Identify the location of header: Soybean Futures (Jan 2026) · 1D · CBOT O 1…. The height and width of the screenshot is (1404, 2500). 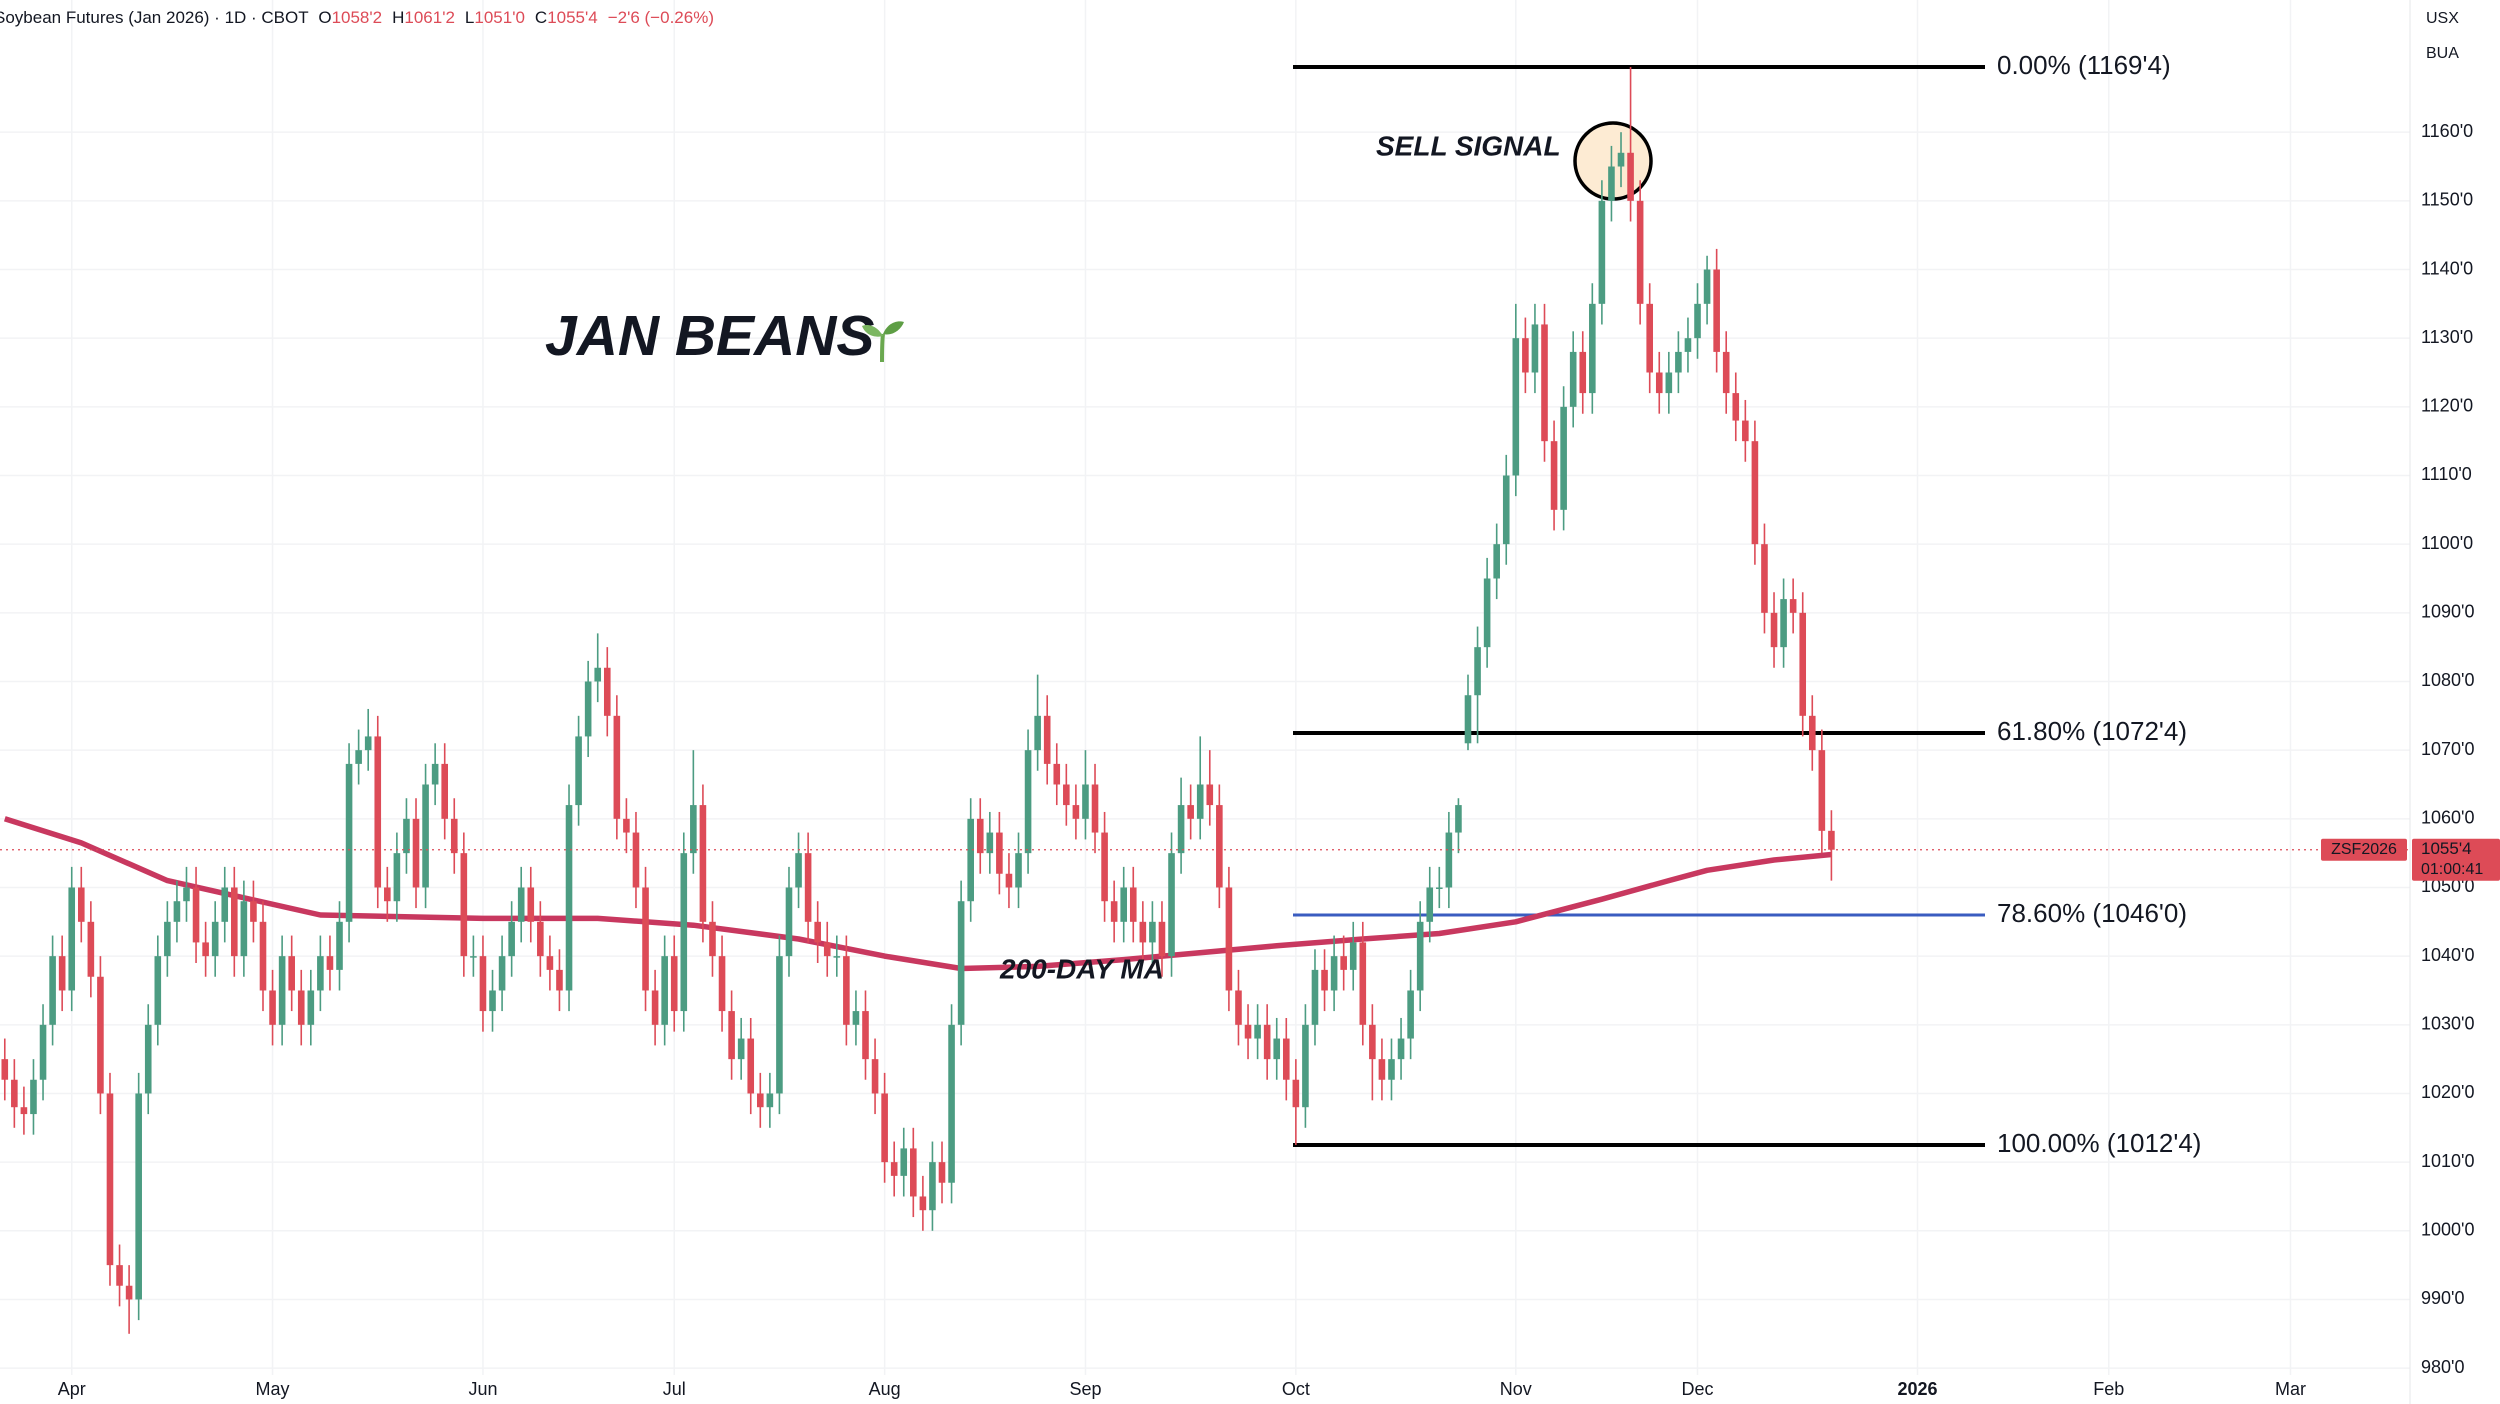
(357, 17).